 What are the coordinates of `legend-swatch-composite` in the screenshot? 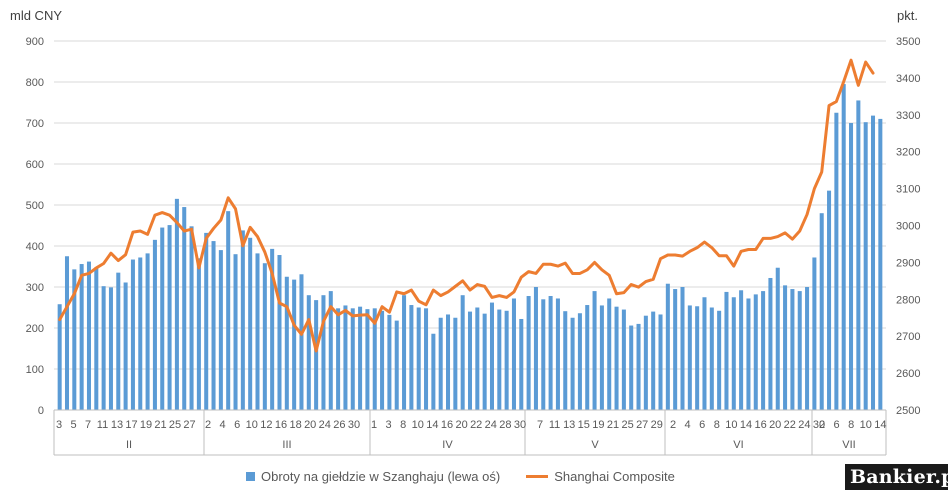 It's located at (537, 476).